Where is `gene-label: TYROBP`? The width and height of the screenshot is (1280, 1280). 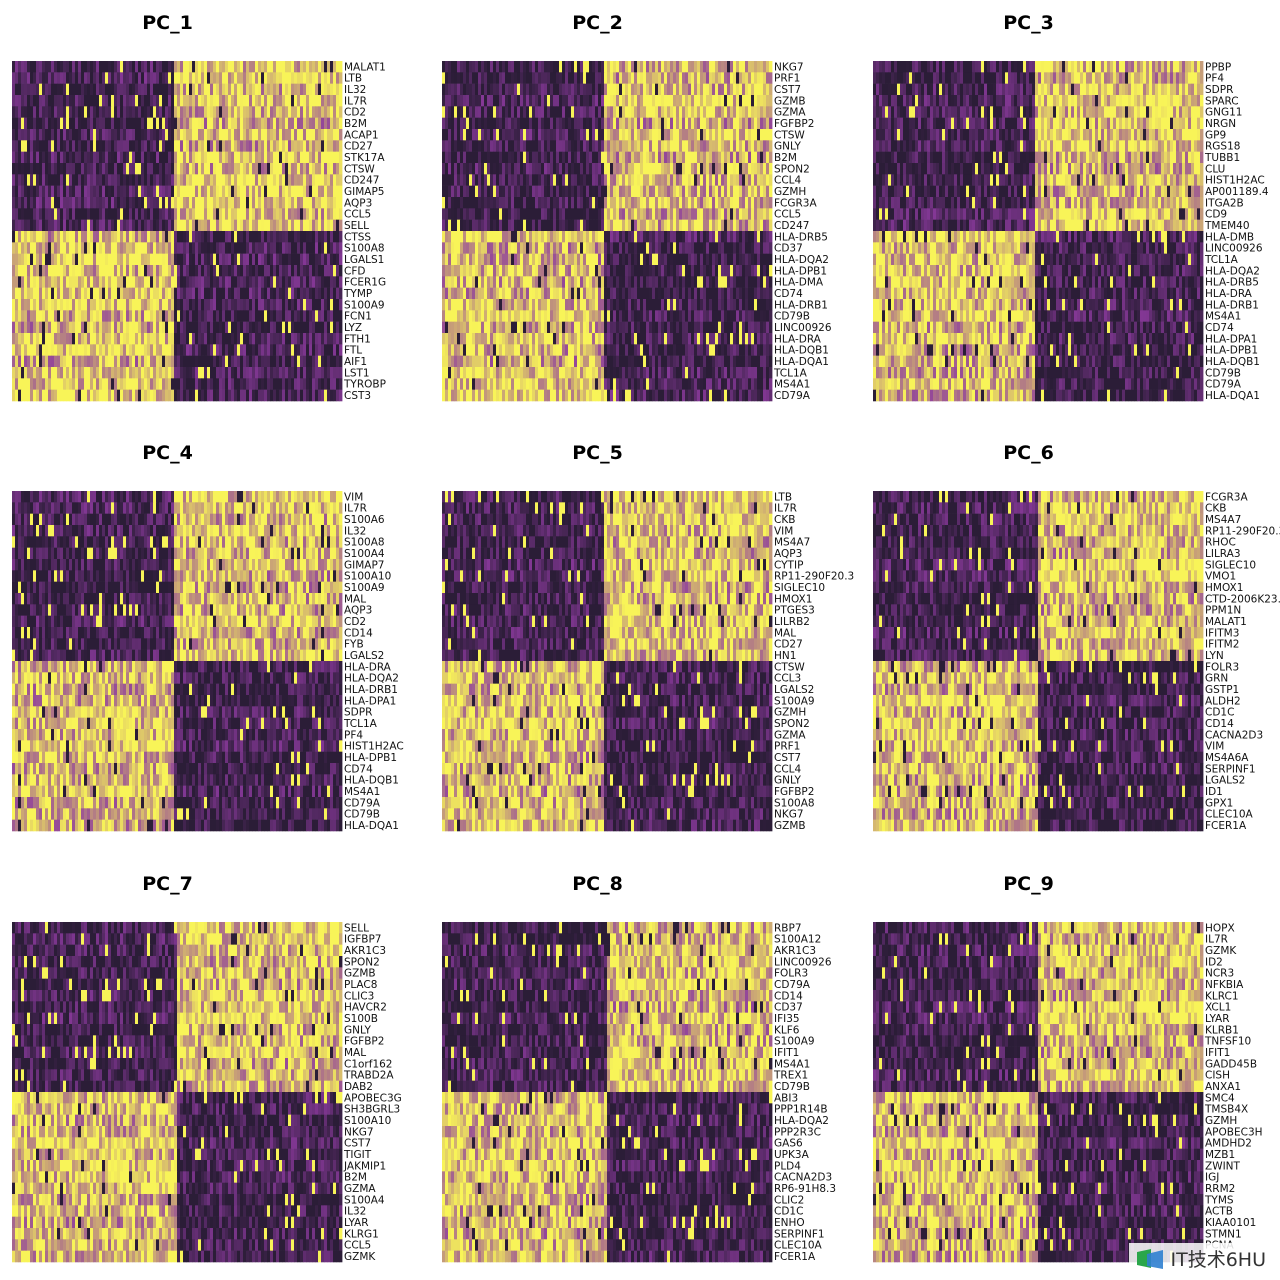 gene-label: TYROBP is located at coordinates (364, 385).